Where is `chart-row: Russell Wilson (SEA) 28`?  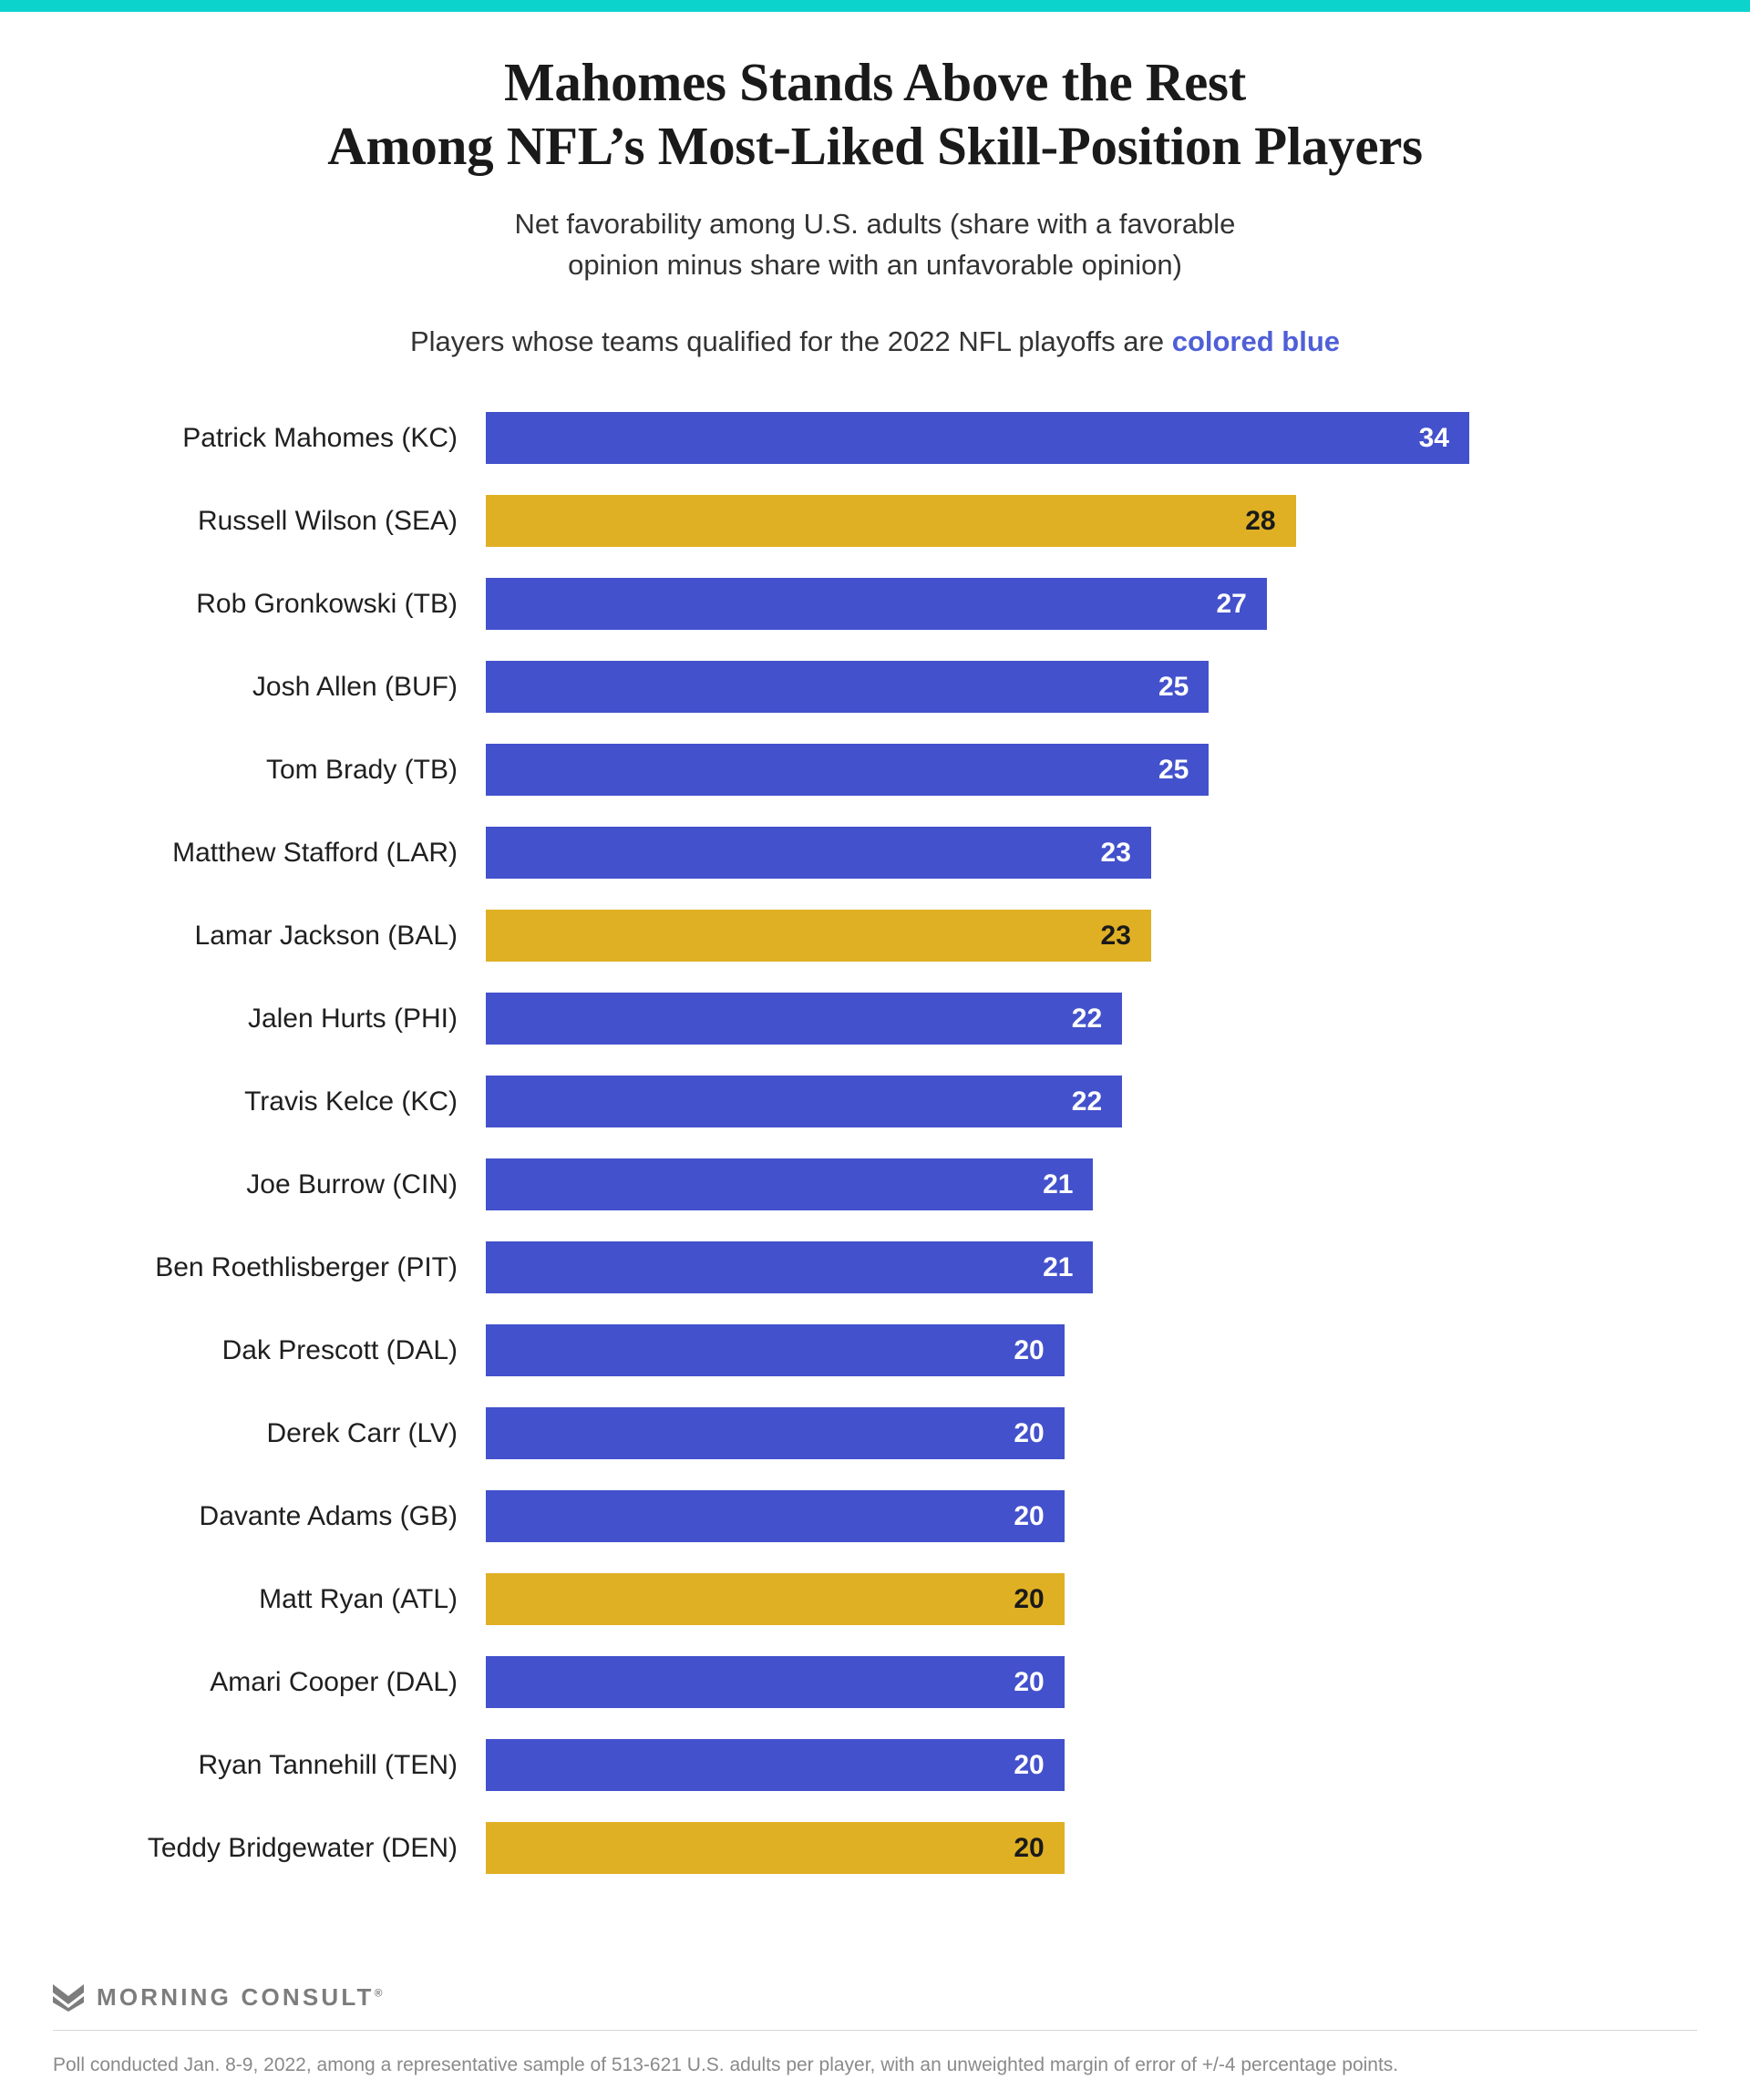 chart-row: Russell Wilson (SEA) 28 is located at coordinates (875, 521).